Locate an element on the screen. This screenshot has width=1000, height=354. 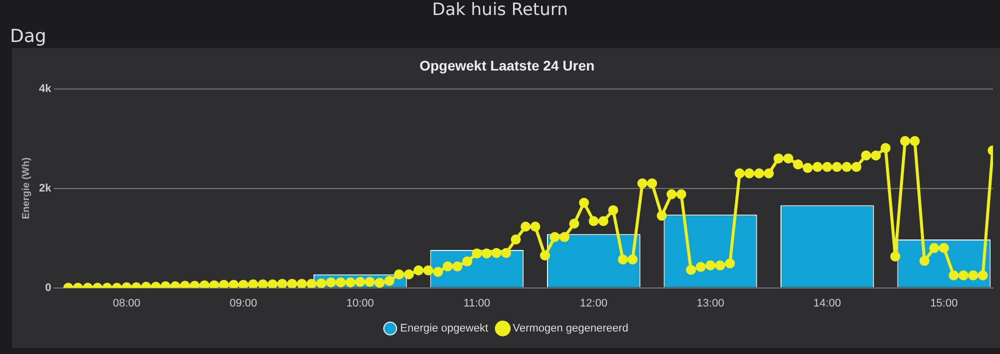
text: Dak huis Return is located at coordinates (500, 10).